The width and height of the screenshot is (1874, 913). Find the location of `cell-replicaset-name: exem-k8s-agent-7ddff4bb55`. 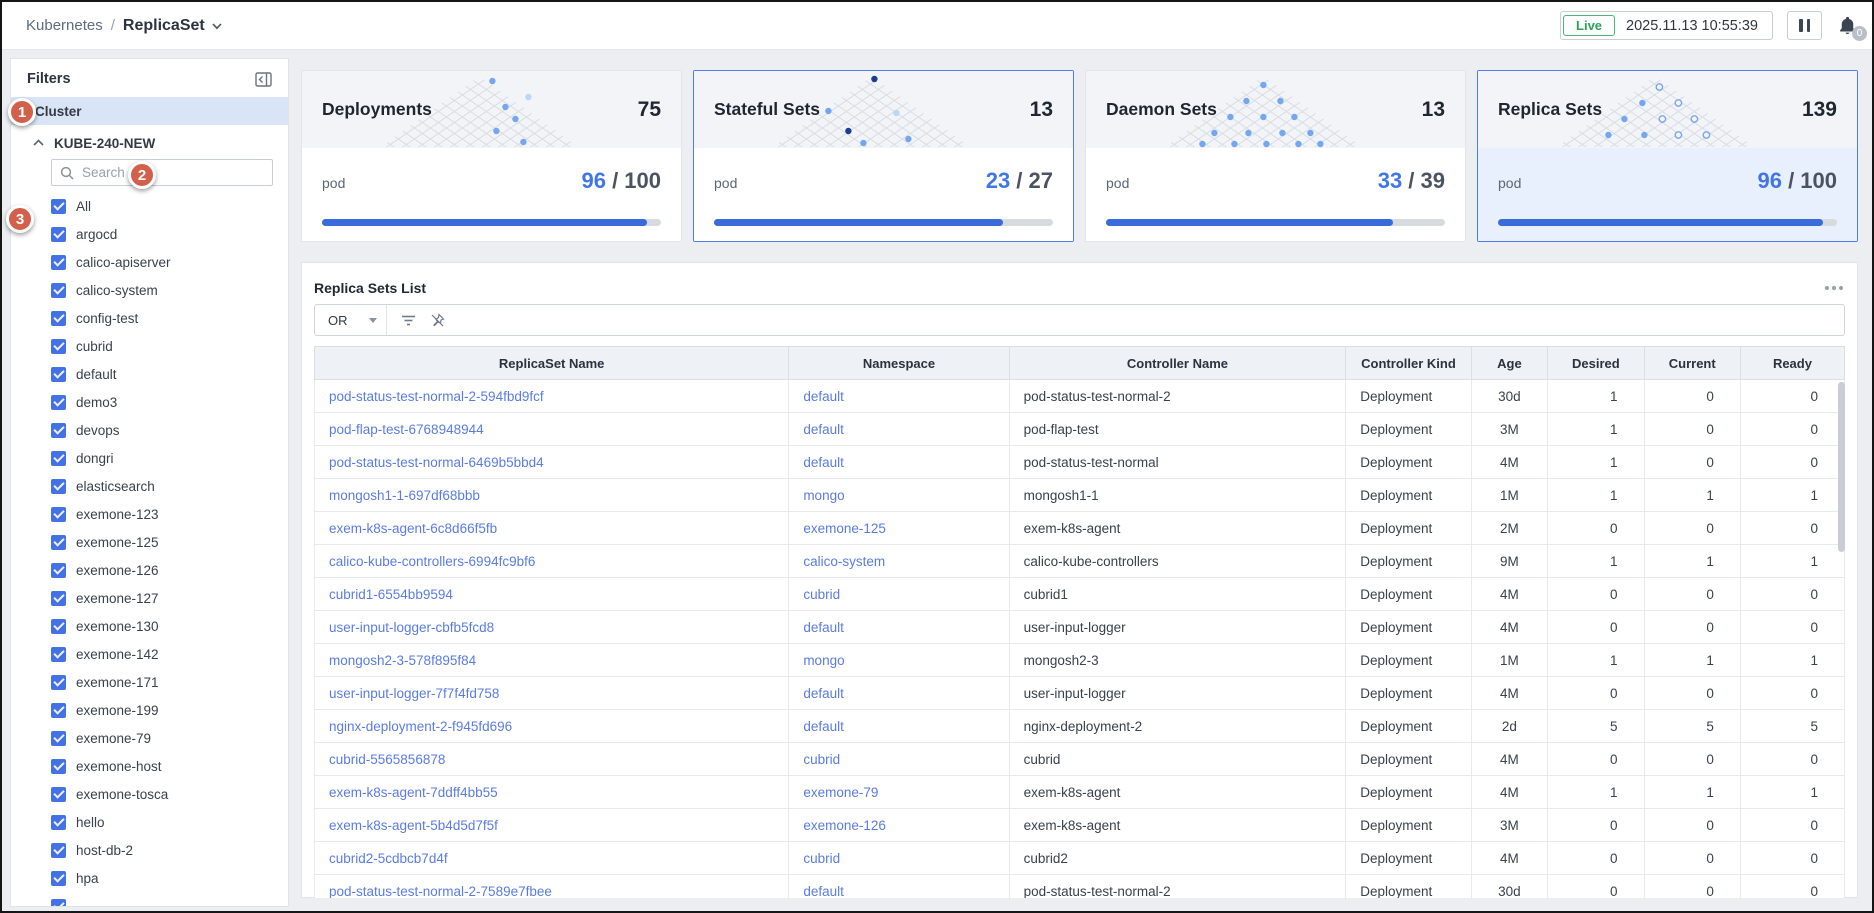

cell-replicaset-name: exem-k8s-agent-7ddff4bb55 is located at coordinates (552, 792).